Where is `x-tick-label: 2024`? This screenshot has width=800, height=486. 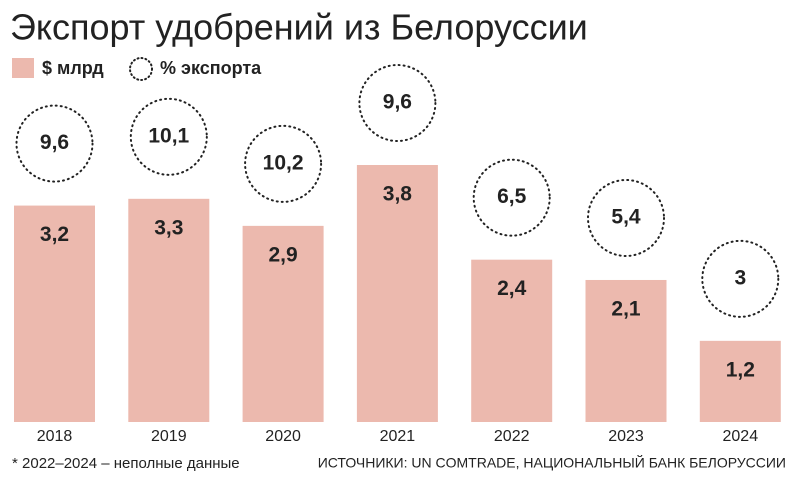 x-tick-label: 2024 is located at coordinates (741, 436).